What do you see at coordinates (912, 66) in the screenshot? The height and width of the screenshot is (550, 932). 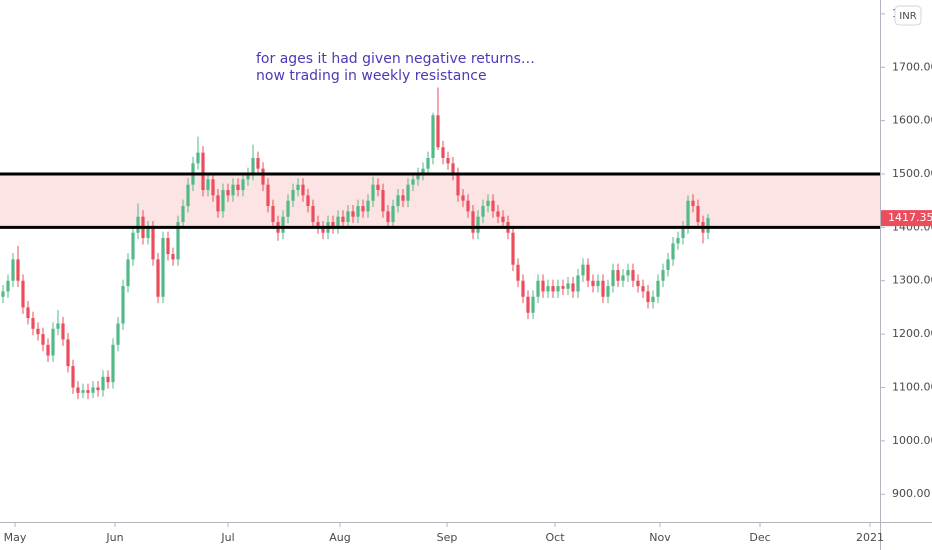 I see `y-tick-label: 1700.00` at bounding box center [912, 66].